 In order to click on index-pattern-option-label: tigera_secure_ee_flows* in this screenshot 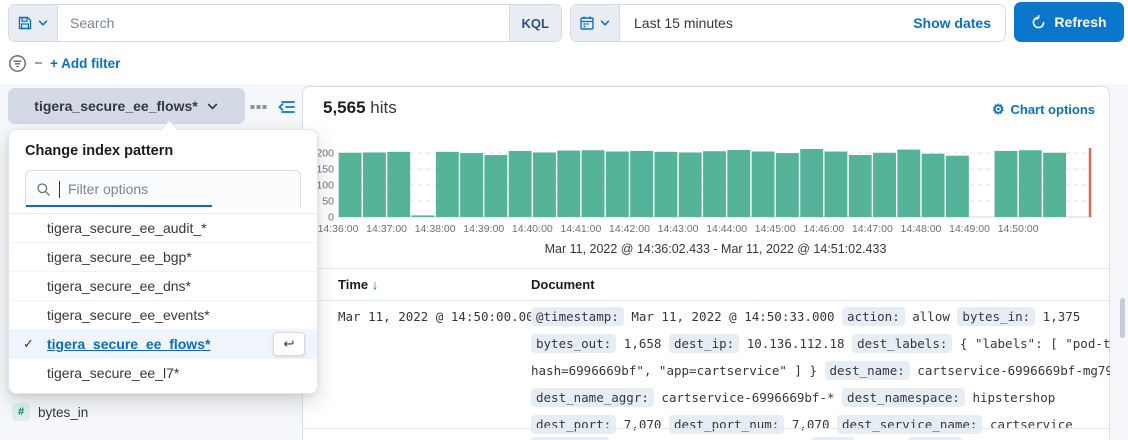, I will do `click(129, 344)`.